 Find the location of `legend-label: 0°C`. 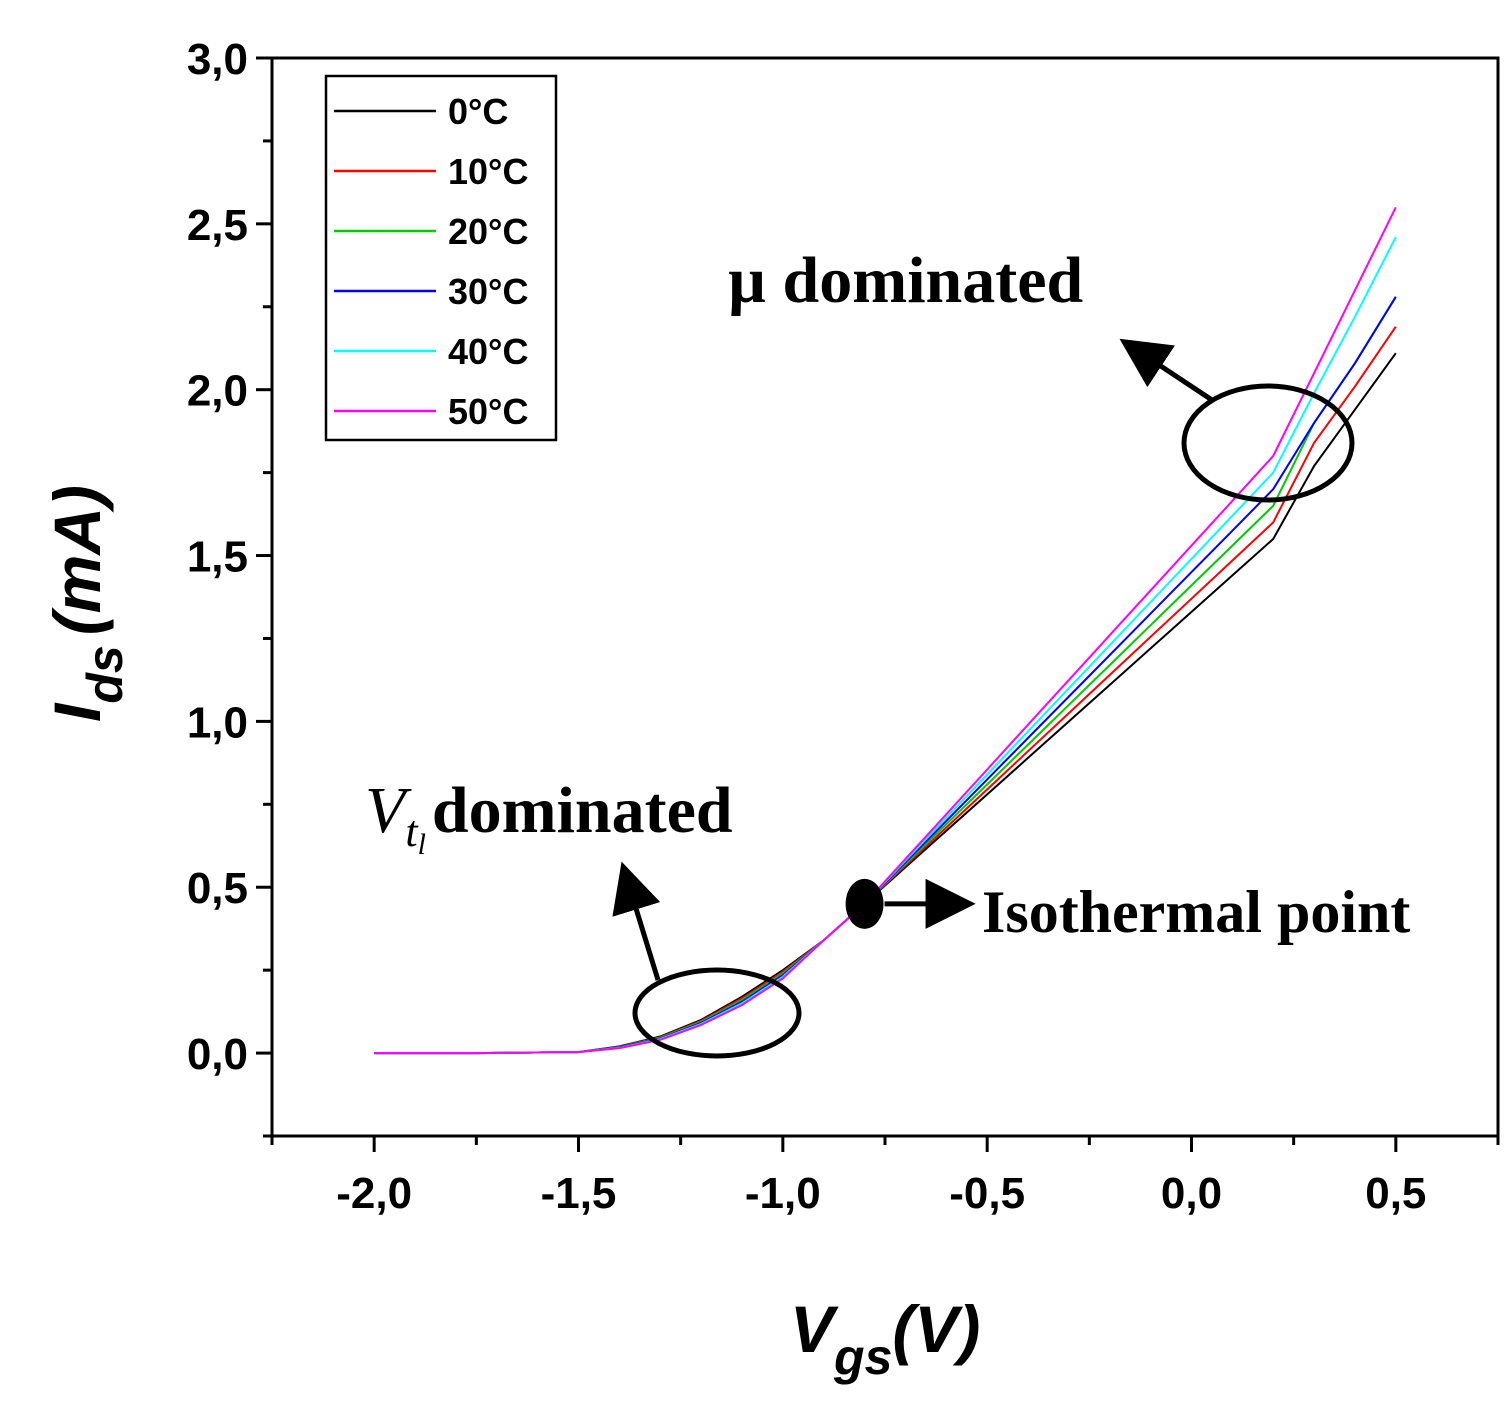

legend-label: 0°C is located at coordinates (478, 111).